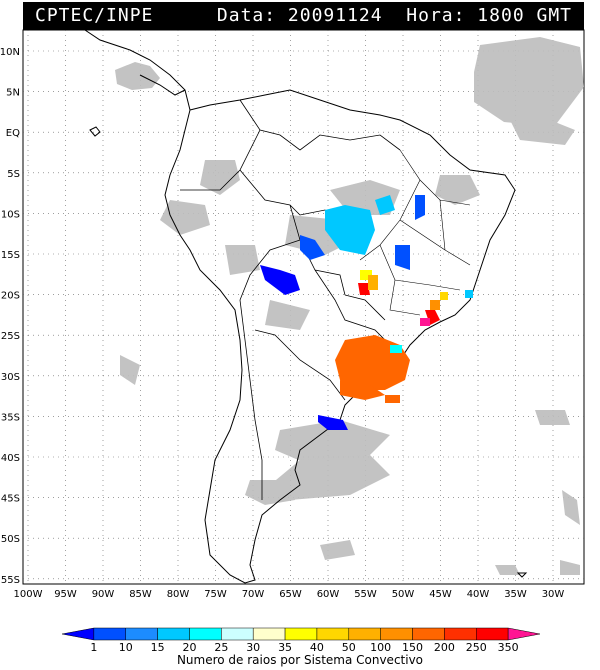 This screenshot has height=670, width=600. Describe the element at coordinates (10, 580) in the screenshot. I see `lat-label-55s: 55S` at that location.